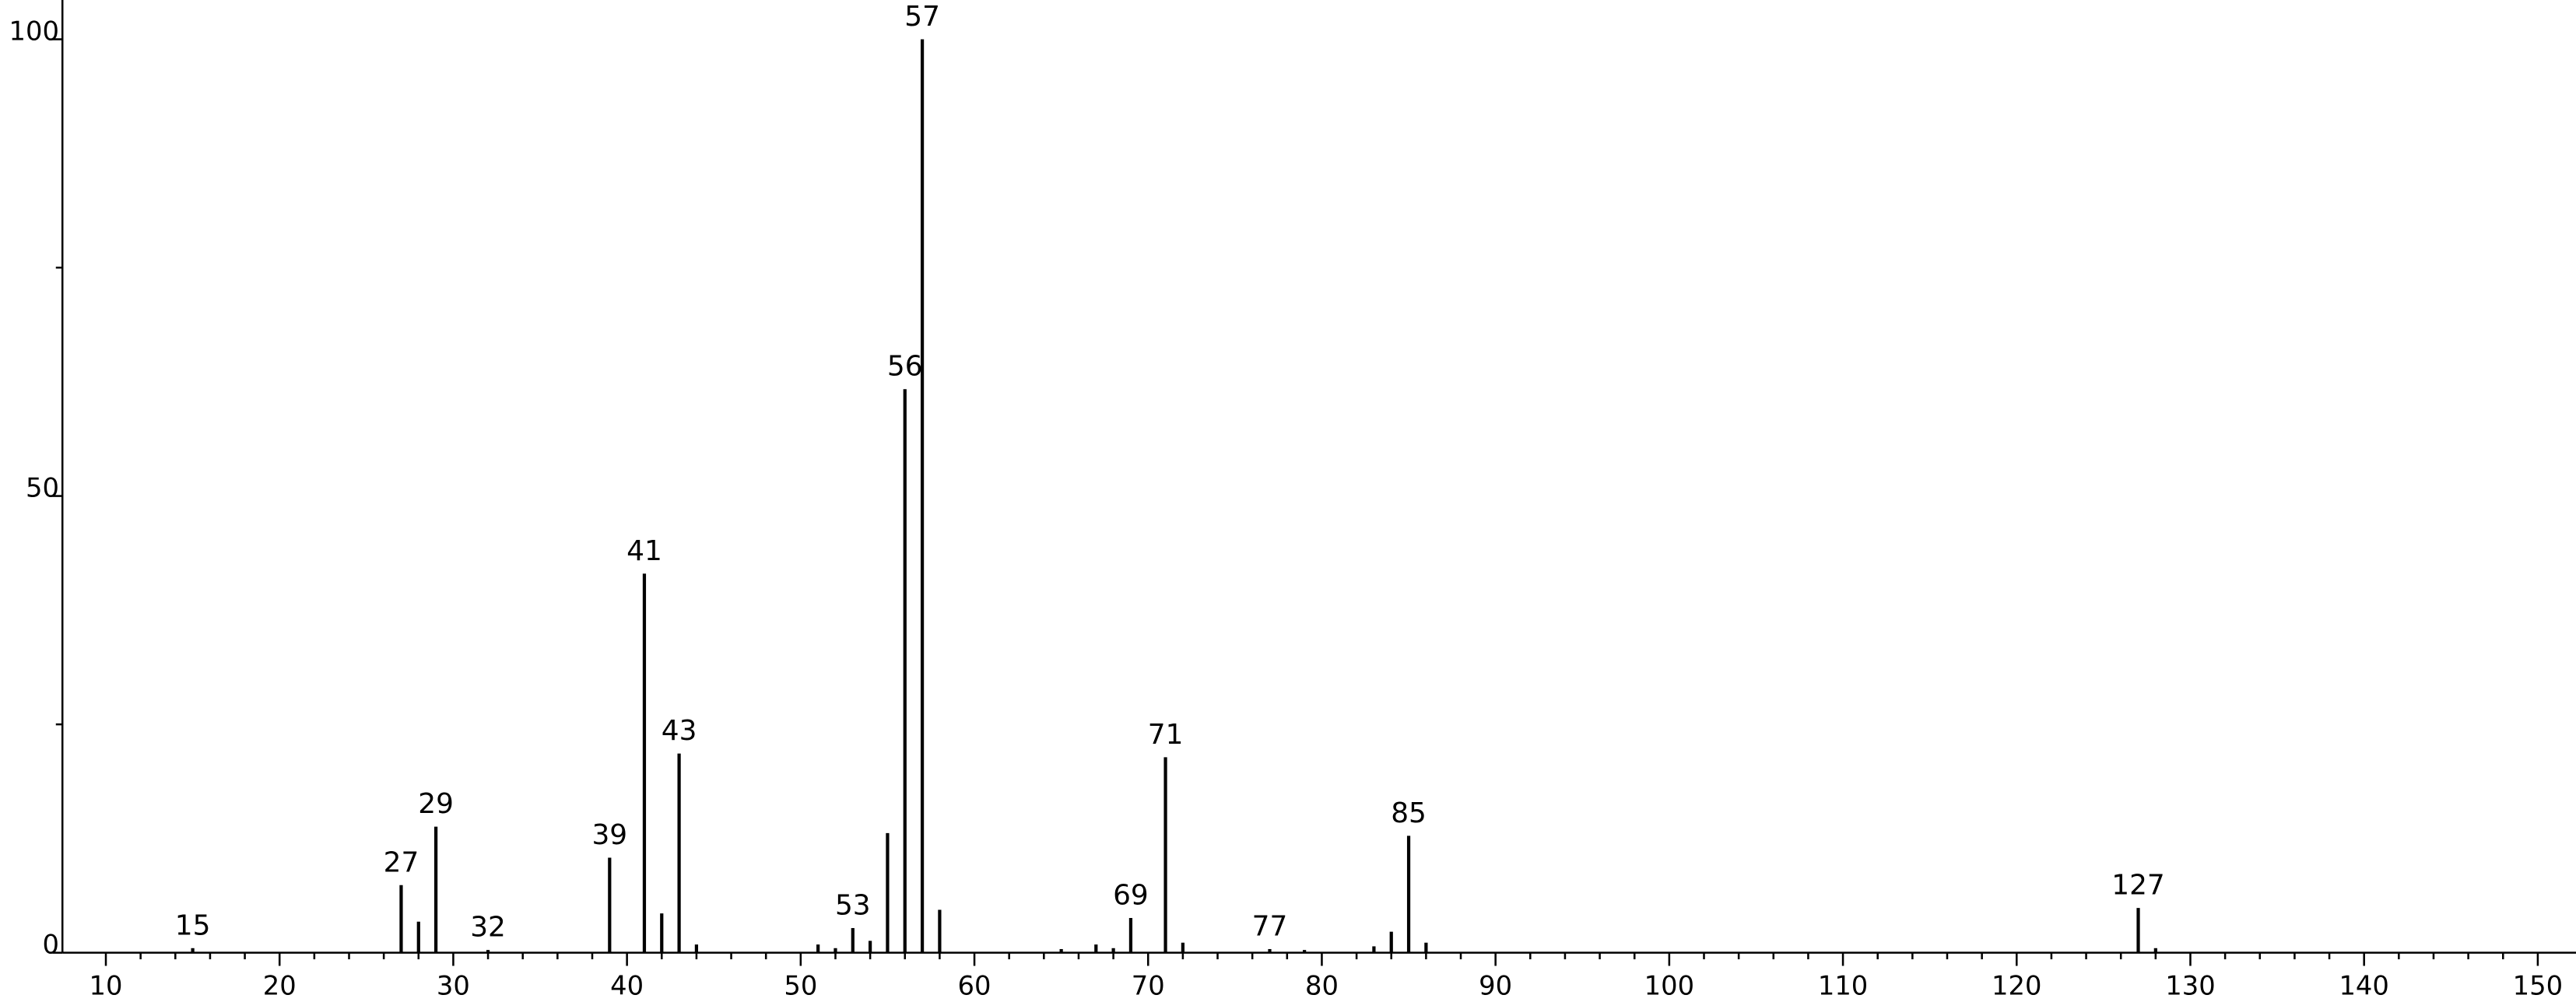 The width and height of the screenshot is (2576, 1002). I want to click on peak-label: 77, so click(1270, 927).